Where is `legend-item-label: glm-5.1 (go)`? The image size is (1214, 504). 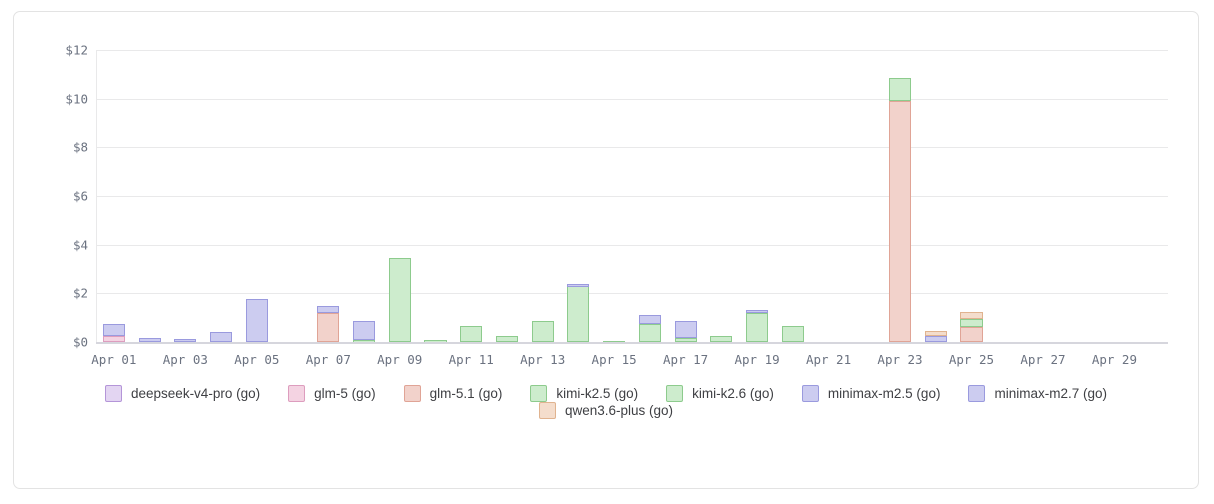 legend-item-label: glm-5.1 (go) is located at coordinates (466, 393).